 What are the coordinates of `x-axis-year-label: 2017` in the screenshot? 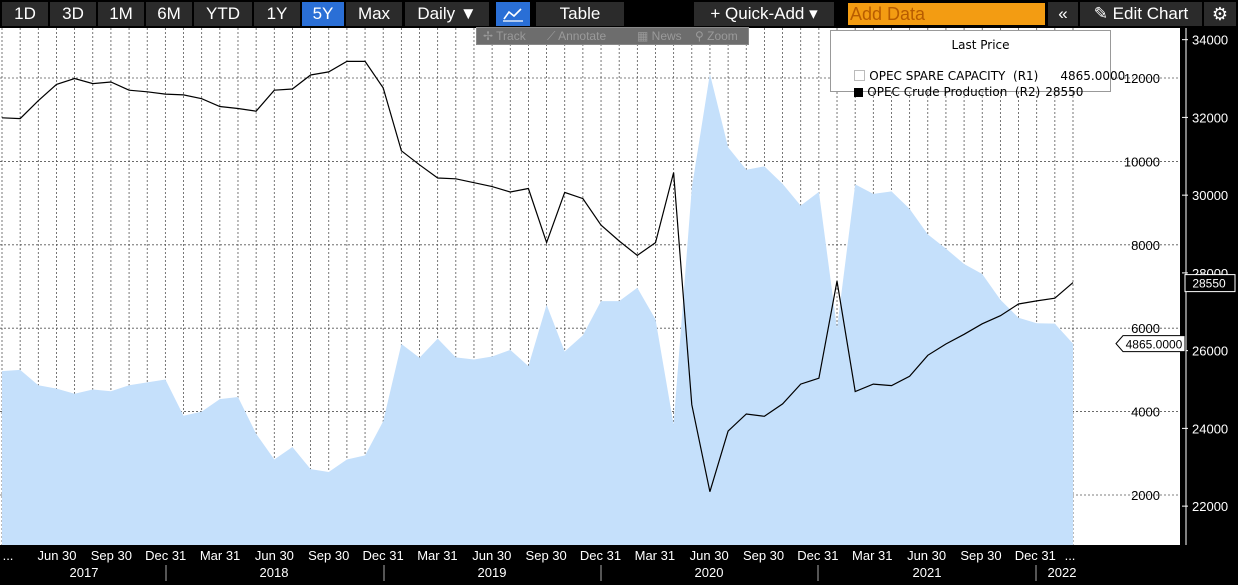 It's located at (84, 572).